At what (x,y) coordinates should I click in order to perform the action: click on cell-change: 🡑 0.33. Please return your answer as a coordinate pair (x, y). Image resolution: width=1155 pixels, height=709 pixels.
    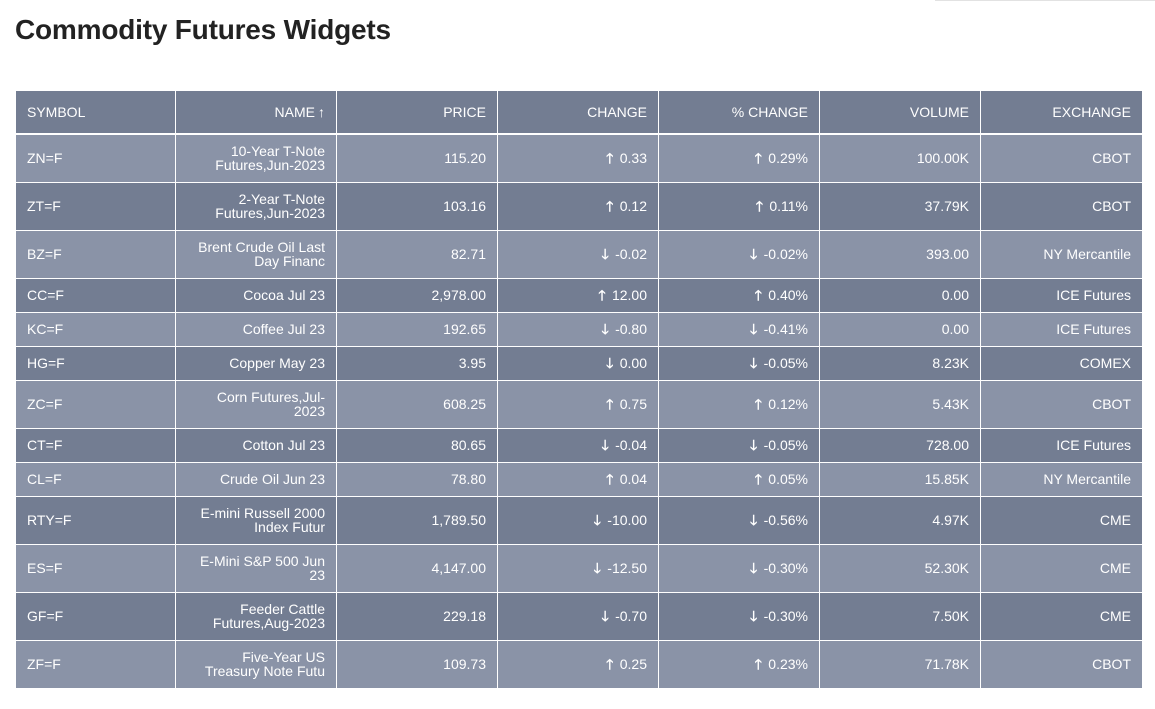
    Looking at the image, I should click on (578, 158).